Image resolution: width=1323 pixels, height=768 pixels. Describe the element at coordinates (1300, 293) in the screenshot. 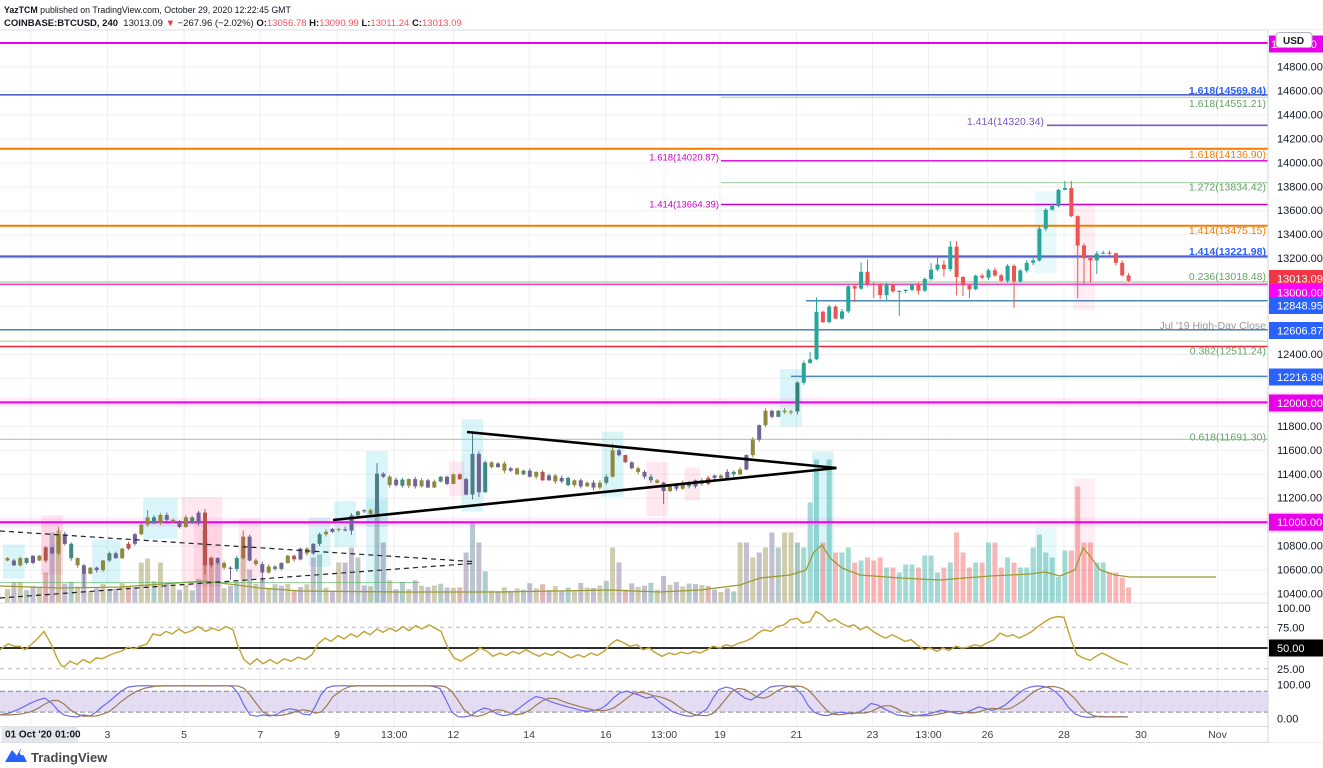

I see `svg-text: 13000.00` at that location.